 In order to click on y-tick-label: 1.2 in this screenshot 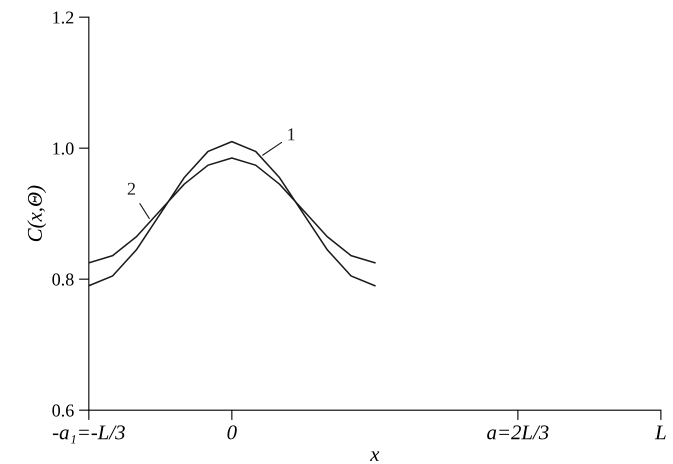, I will do `click(63, 17)`.